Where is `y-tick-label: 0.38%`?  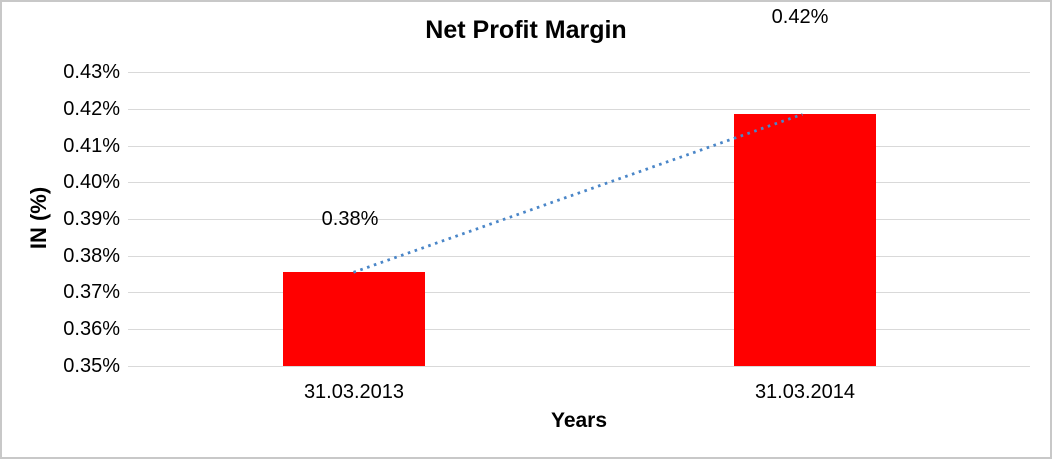 y-tick-label: 0.38% is located at coordinates (91, 256).